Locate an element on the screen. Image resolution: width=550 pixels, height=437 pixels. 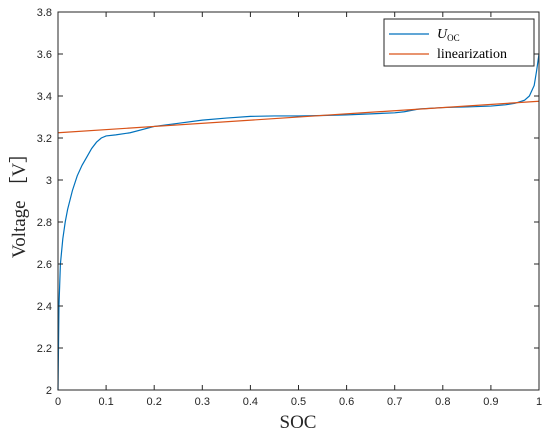
x-tick-label: 0.5 is located at coordinates (298, 402).